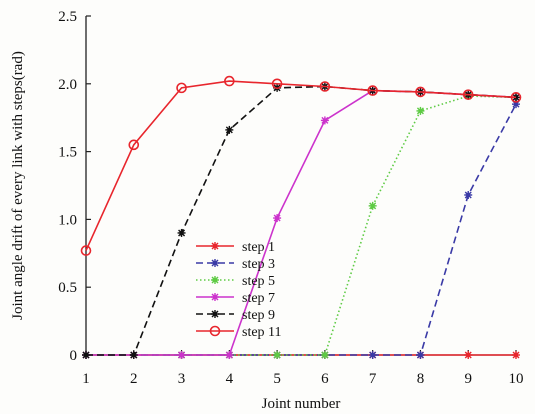 Image resolution: width=535 pixels, height=414 pixels. What do you see at coordinates (86, 379) in the screenshot?
I see `x-tick-label: 1` at bounding box center [86, 379].